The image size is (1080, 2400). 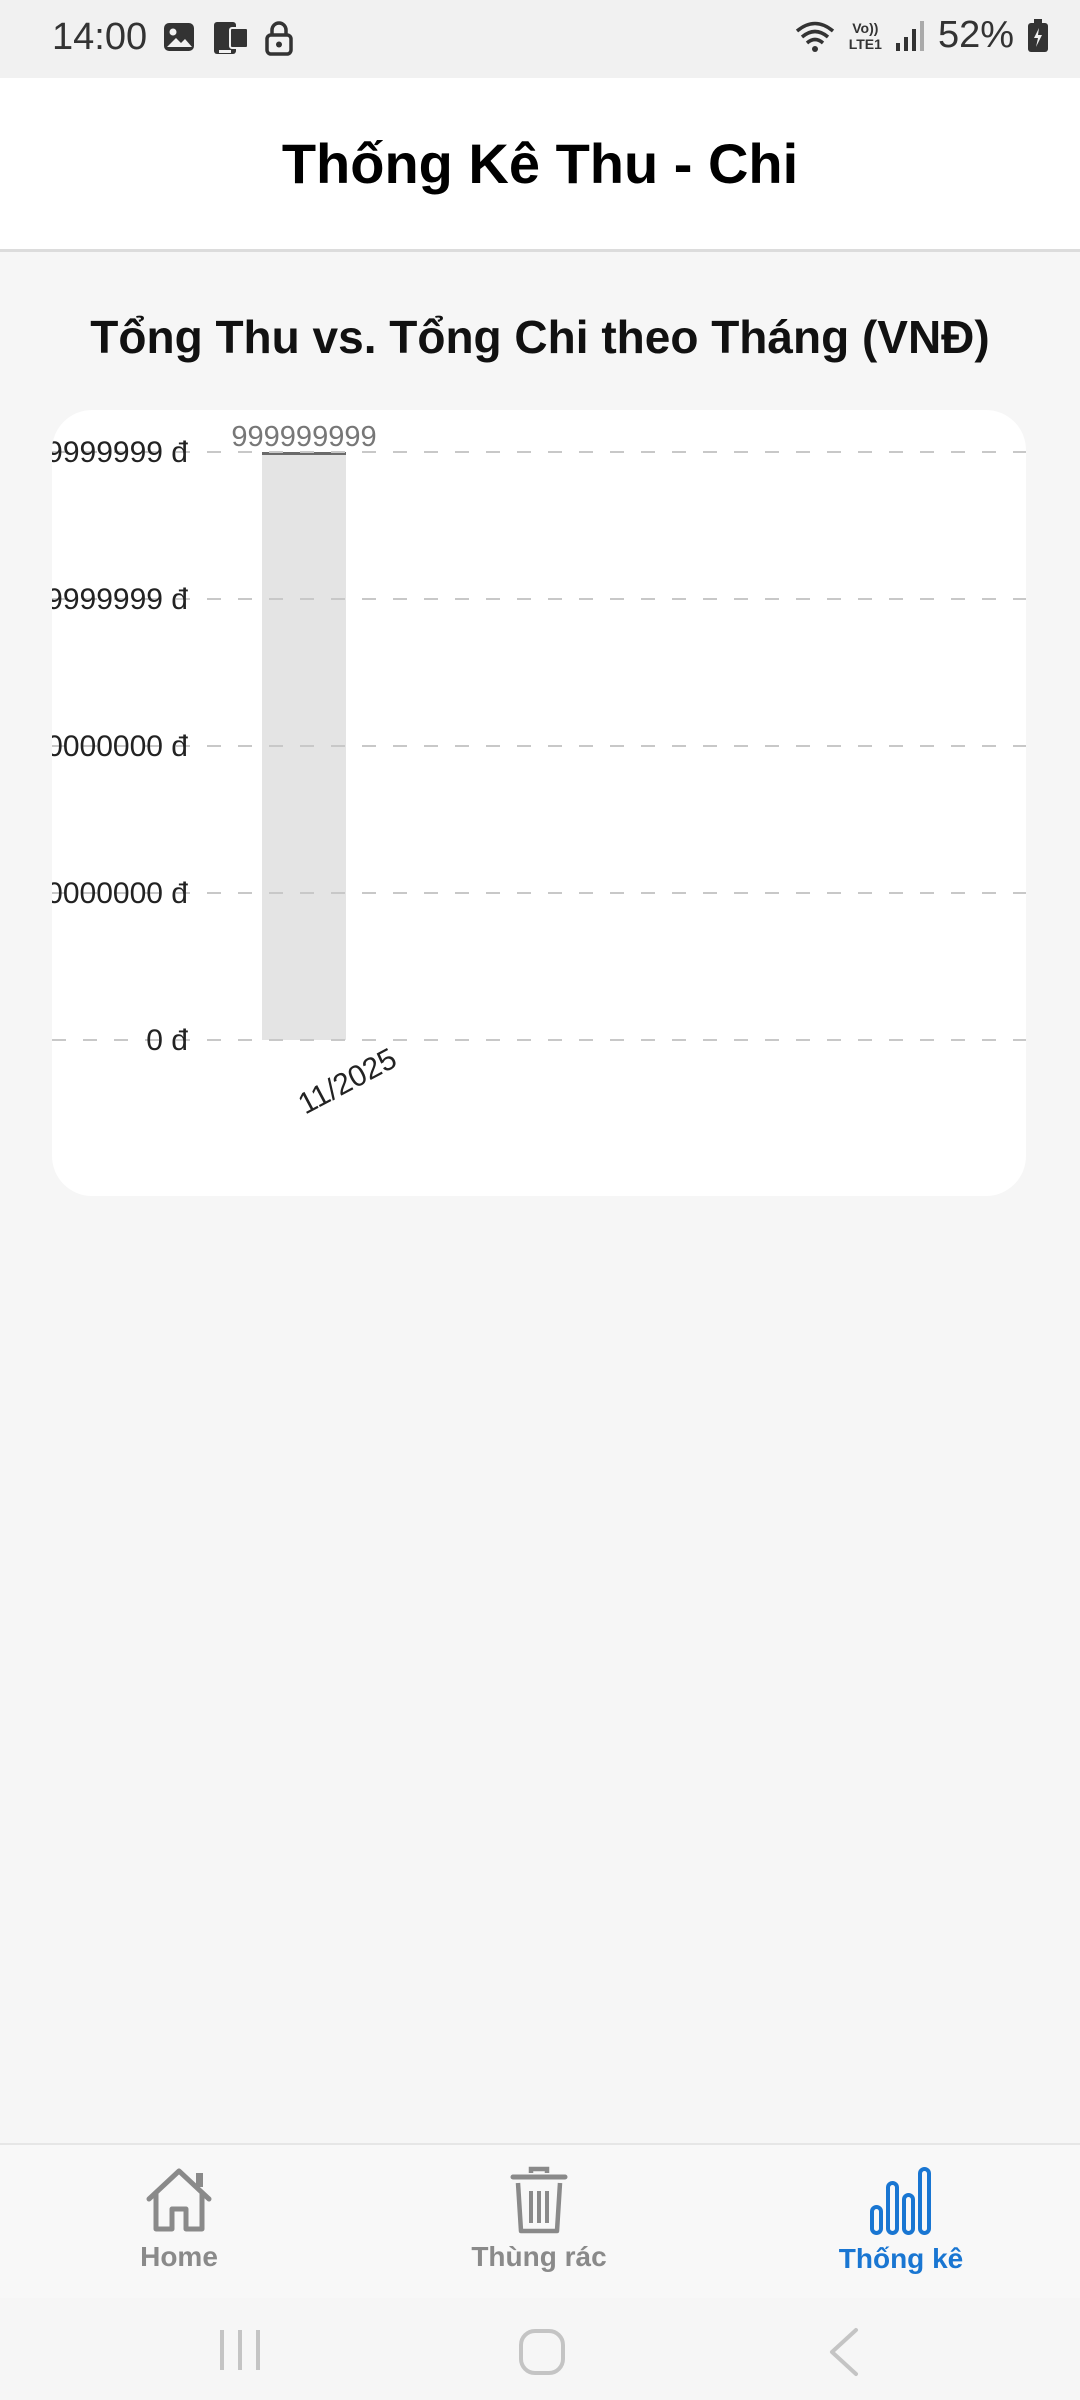 I want to click on signal-icon, so click(x=909, y=35).